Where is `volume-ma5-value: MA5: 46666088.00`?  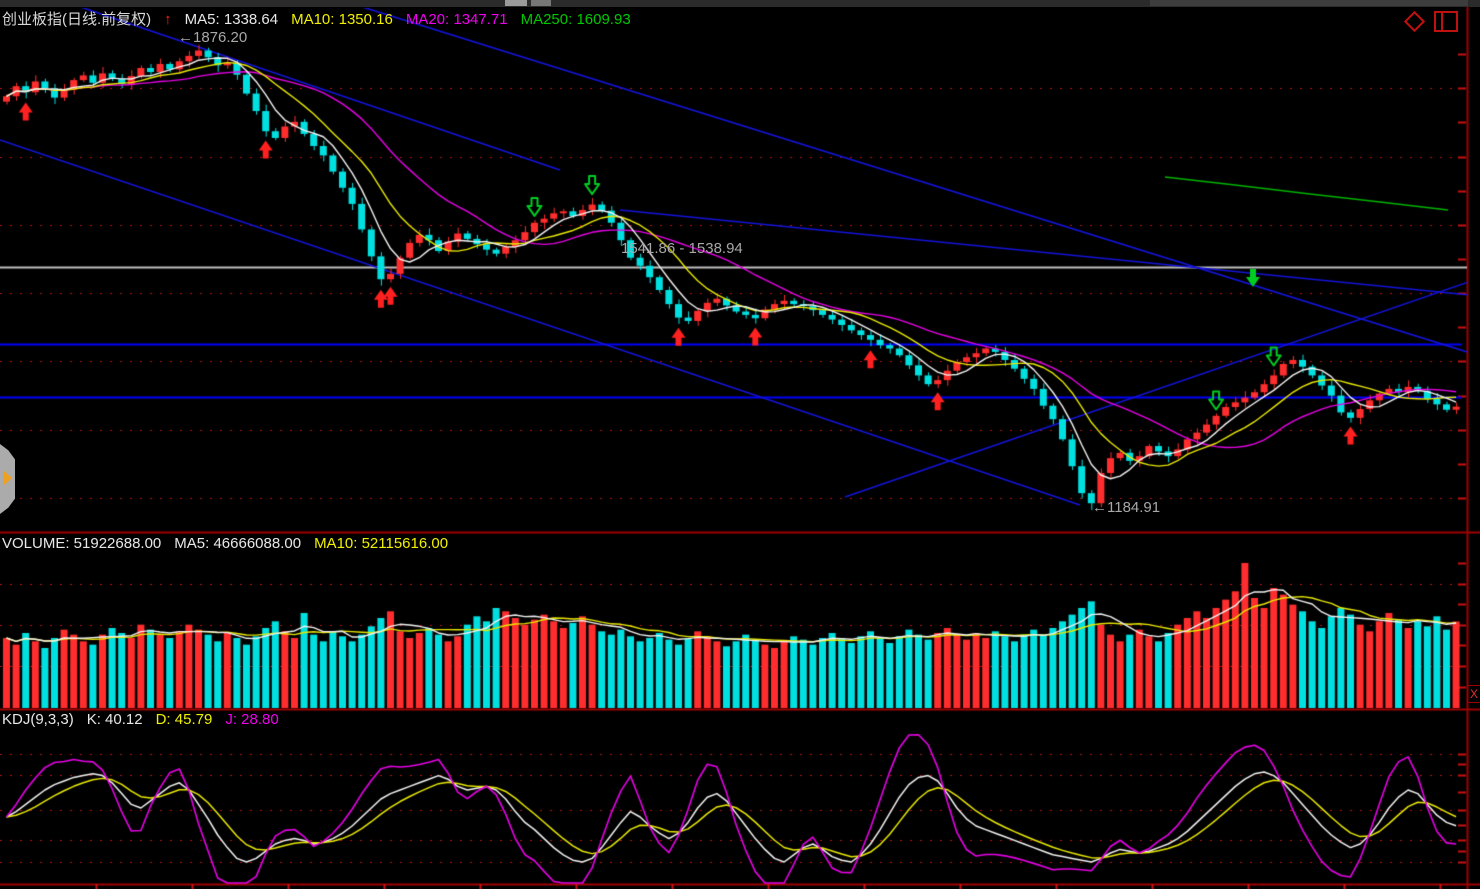 volume-ma5-value: MA5: 46666088.00 is located at coordinates (238, 543).